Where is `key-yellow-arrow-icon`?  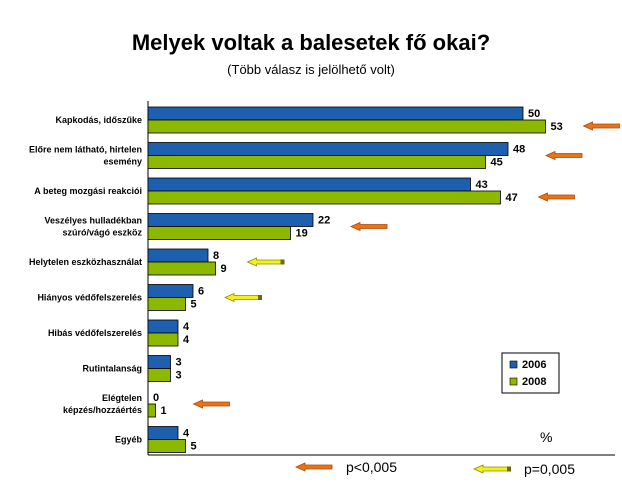
key-yellow-arrow-icon is located at coordinates (492, 469).